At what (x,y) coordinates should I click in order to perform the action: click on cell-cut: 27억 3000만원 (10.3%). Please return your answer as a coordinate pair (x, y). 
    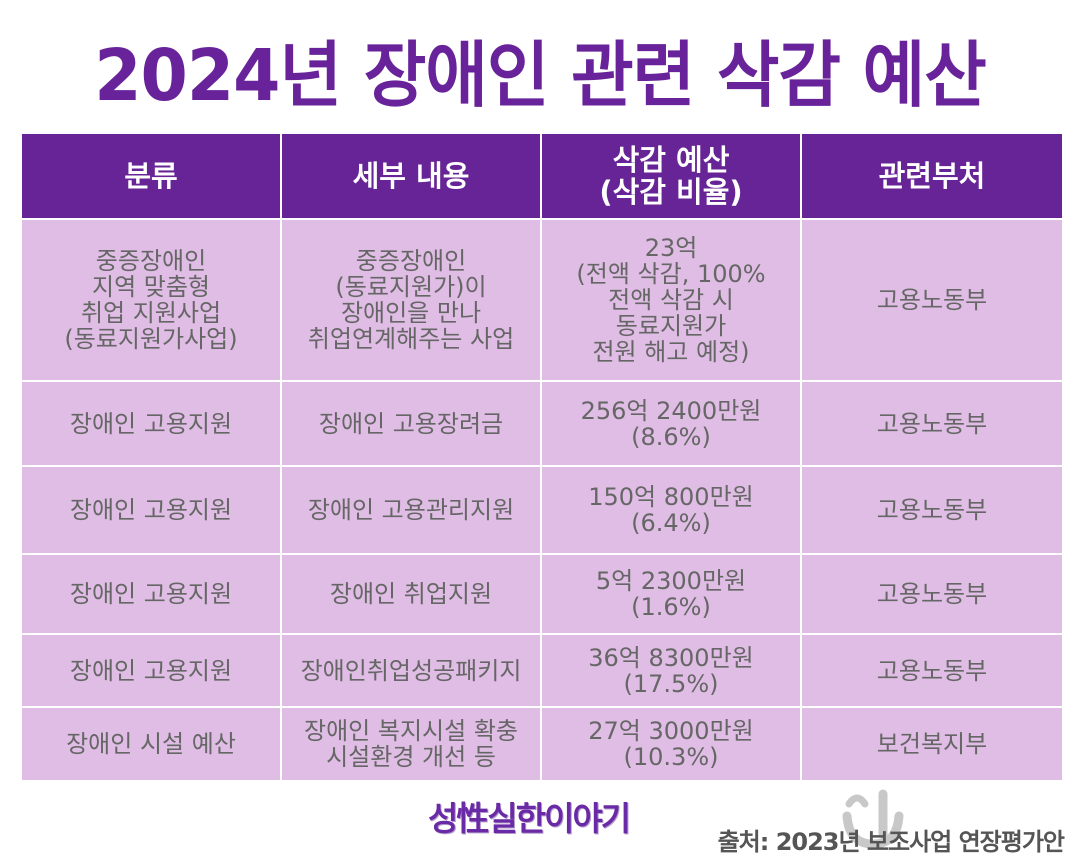
    Looking at the image, I should click on (671, 744).